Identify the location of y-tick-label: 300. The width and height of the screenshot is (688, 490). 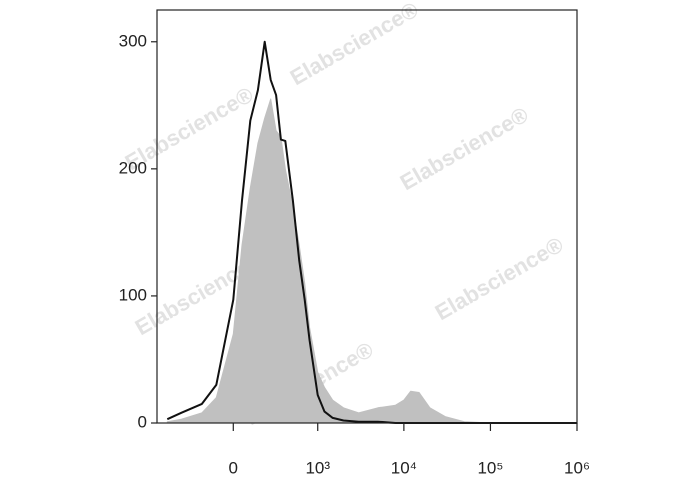
(133, 40).